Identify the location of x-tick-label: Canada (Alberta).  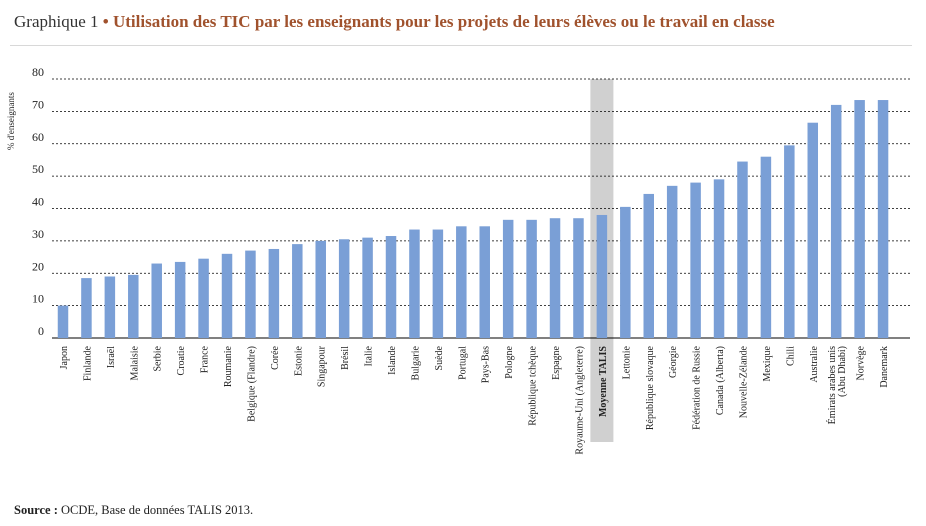
(720, 380).